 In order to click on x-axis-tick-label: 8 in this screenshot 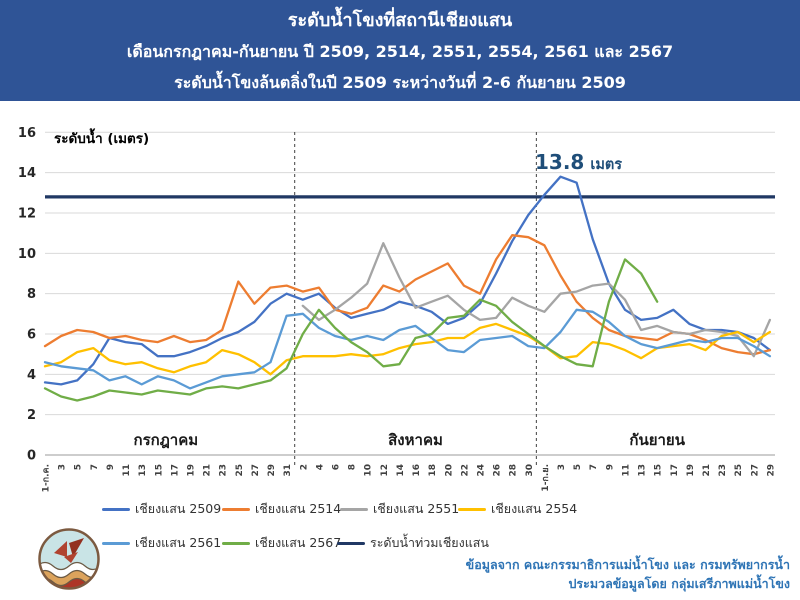, I will do `click(353, 467)`.